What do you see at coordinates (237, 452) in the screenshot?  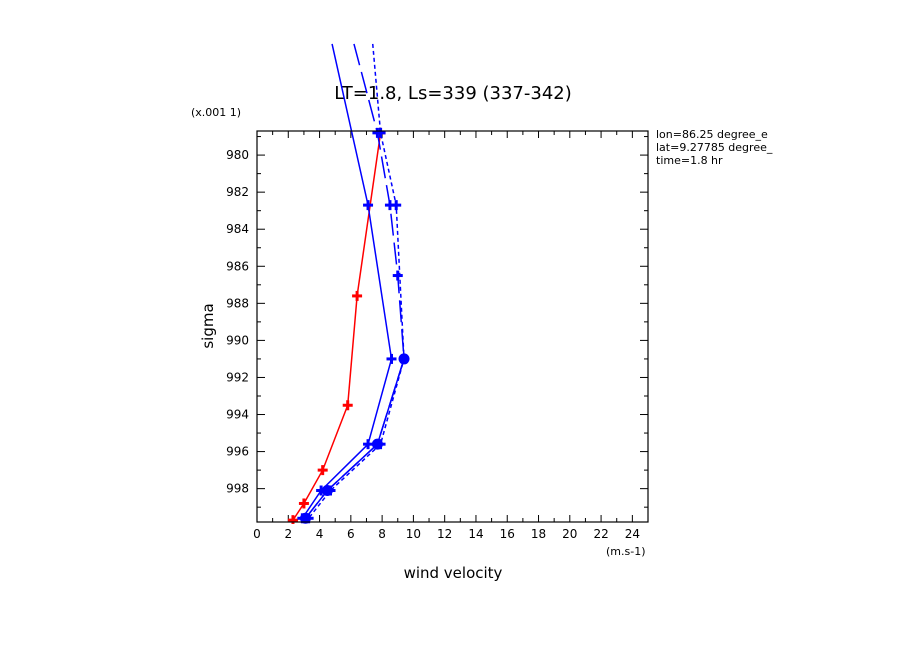 I see `y-tick-label: 996` at bounding box center [237, 452].